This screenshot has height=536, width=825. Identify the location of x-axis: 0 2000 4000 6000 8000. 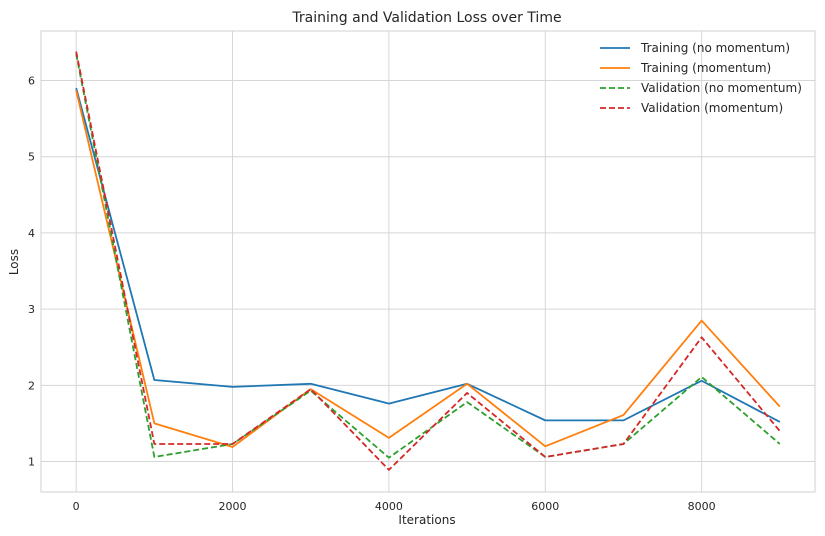
(394, 506).